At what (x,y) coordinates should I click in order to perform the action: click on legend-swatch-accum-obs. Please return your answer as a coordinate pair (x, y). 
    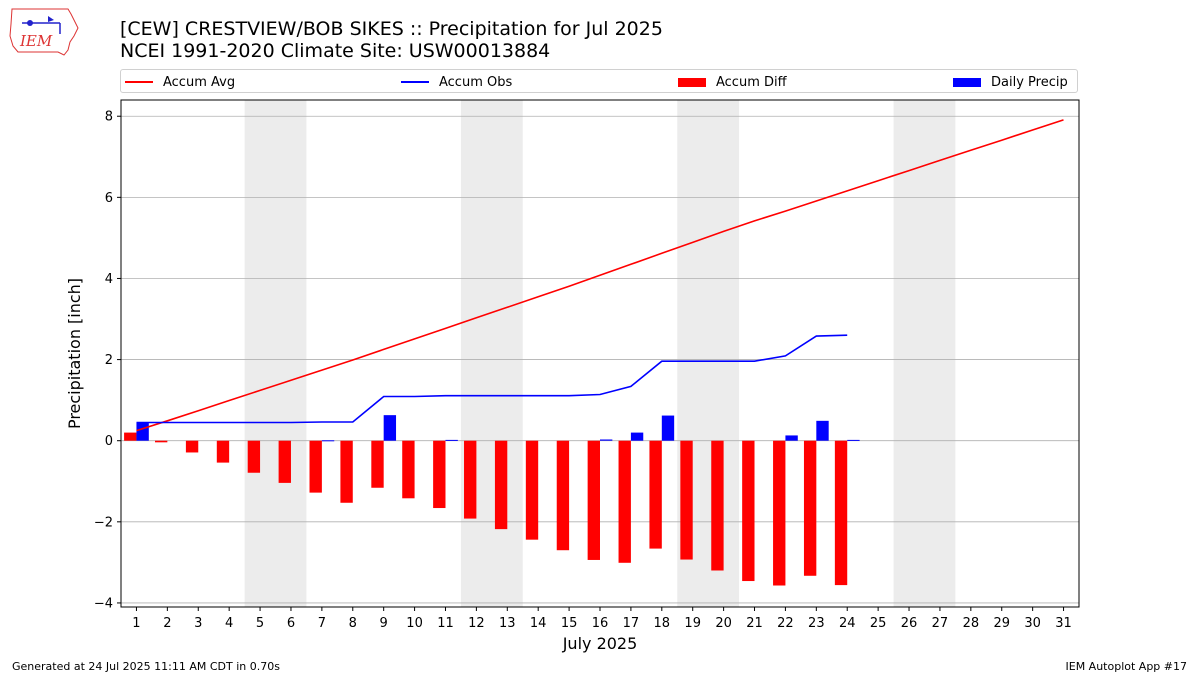
    Looking at the image, I should click on (415, 82).